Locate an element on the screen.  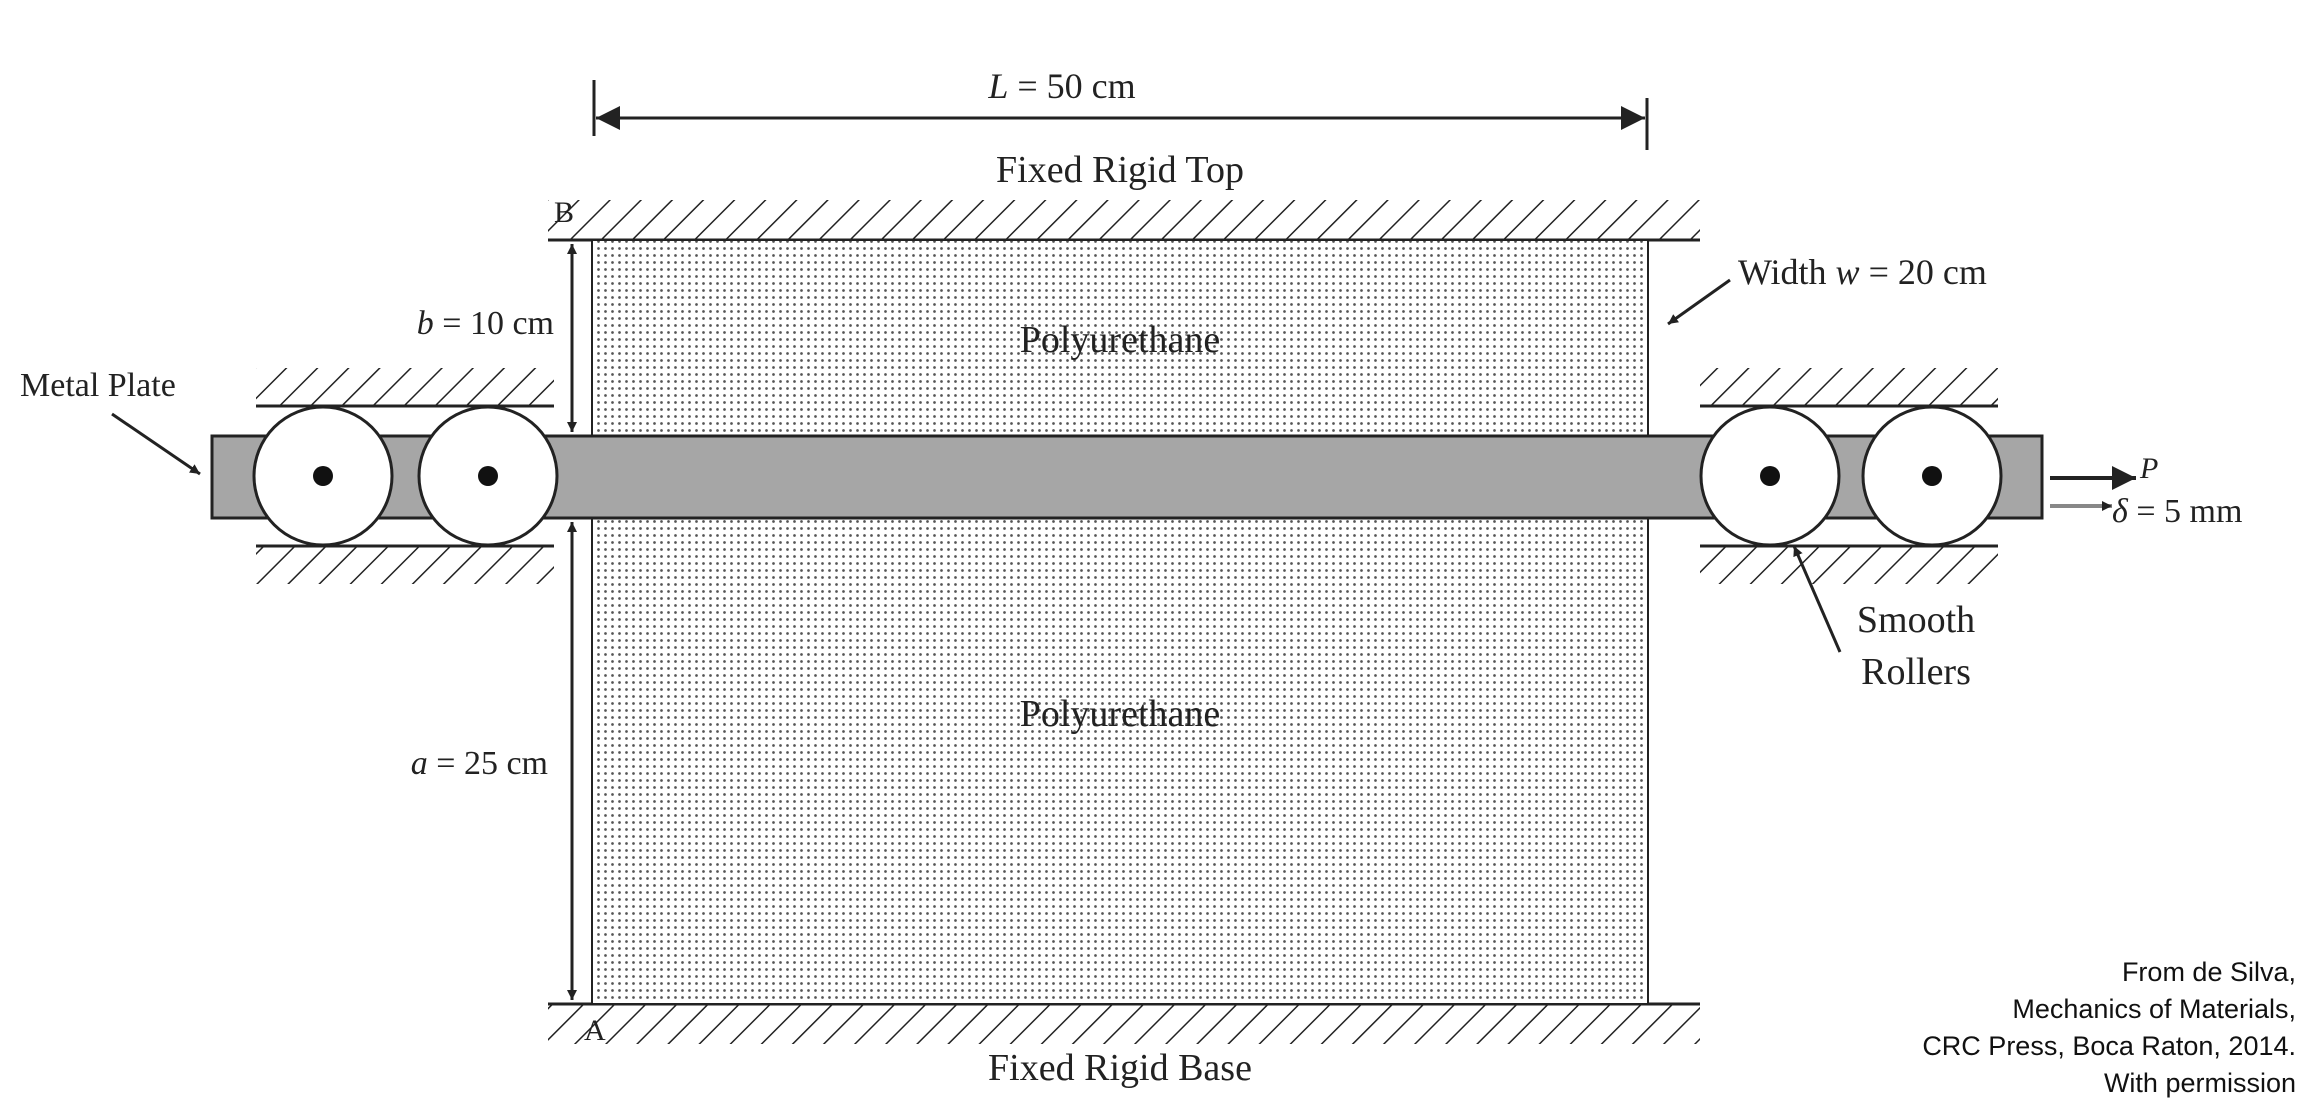
polyurethane-upper-label: Polyurethane is located at coordinates (1120, 340).